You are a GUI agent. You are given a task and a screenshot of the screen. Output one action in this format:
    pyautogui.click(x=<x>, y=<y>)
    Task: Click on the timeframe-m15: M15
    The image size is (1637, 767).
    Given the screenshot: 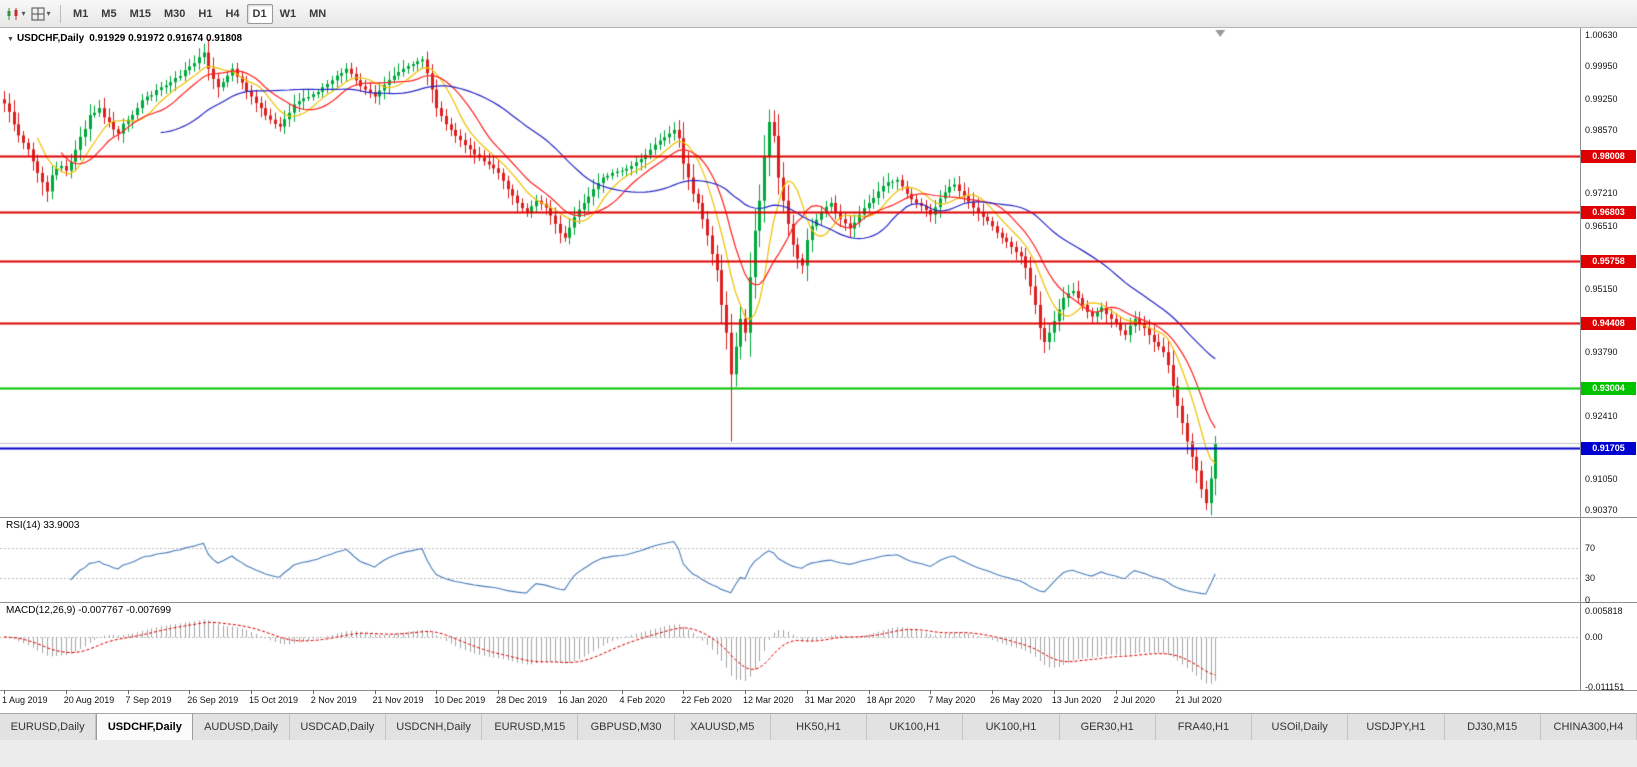 What is the action you would take?
    pyautogui.click(x=140, y=13)
    